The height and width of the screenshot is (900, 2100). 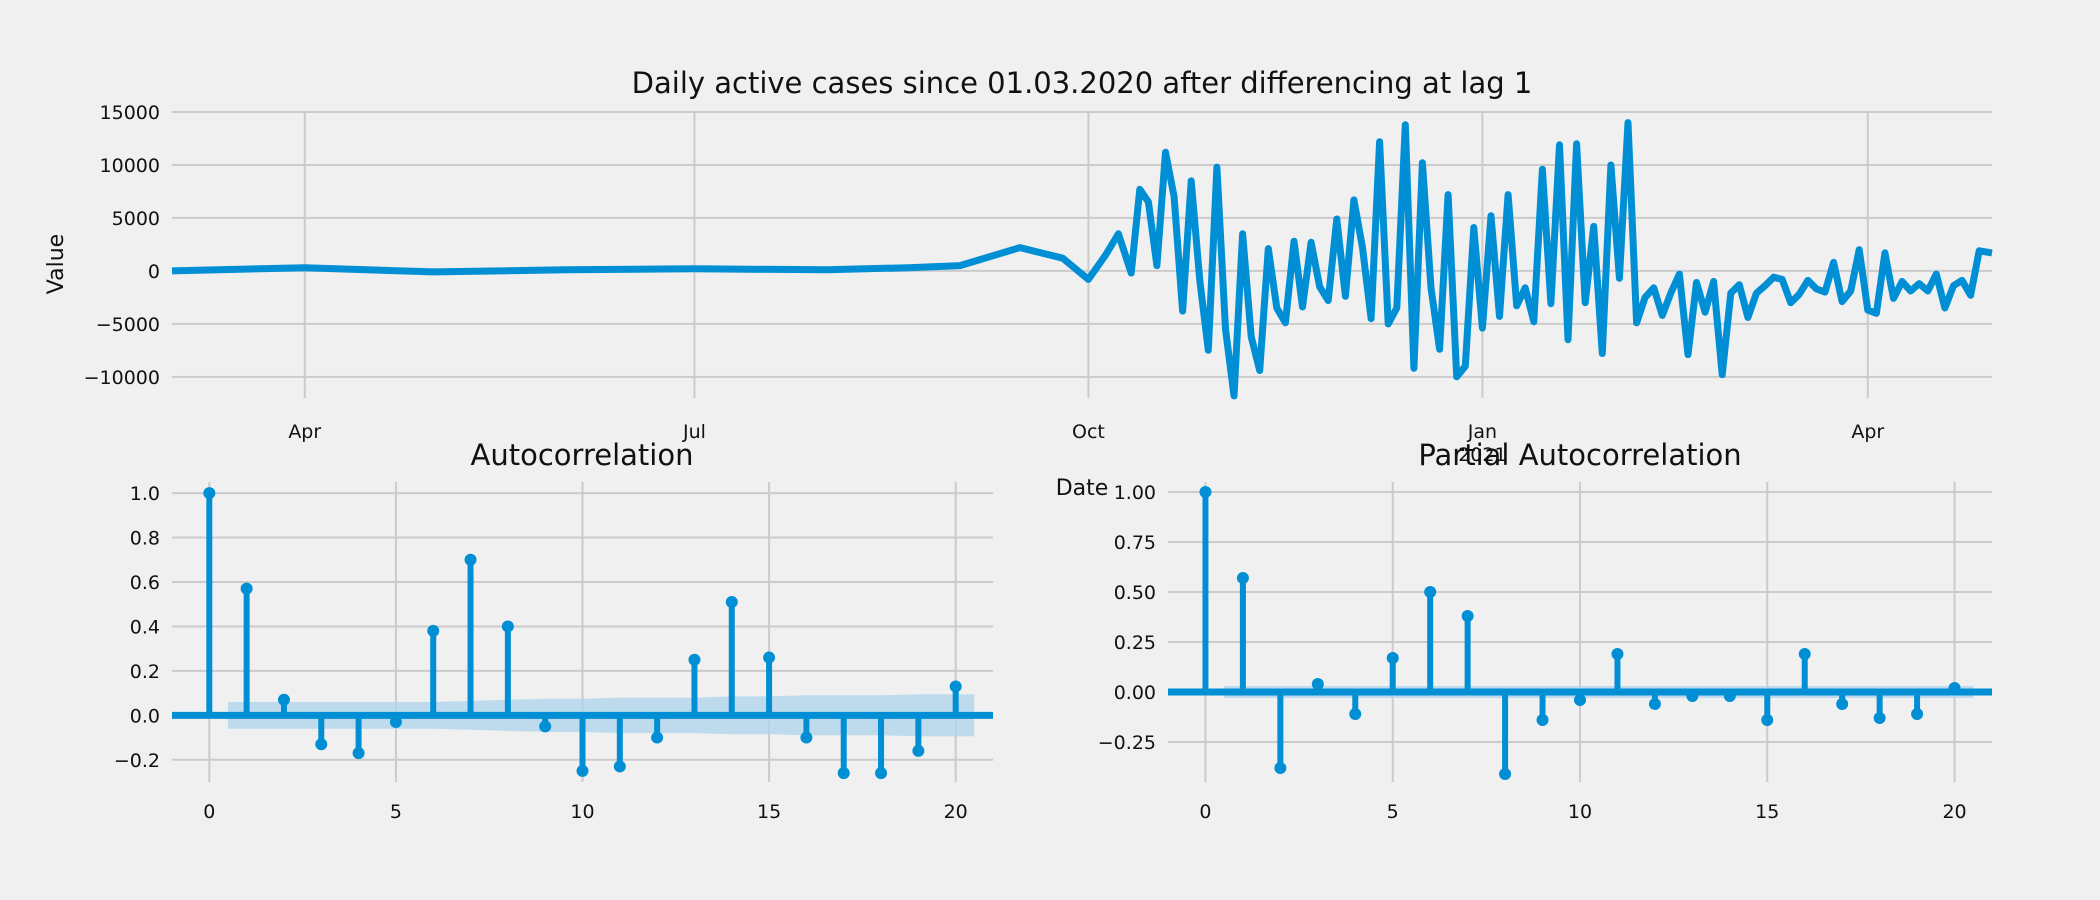 I want to click on pacf-ytick-label: −0.25, so click(x=1127, y=743).